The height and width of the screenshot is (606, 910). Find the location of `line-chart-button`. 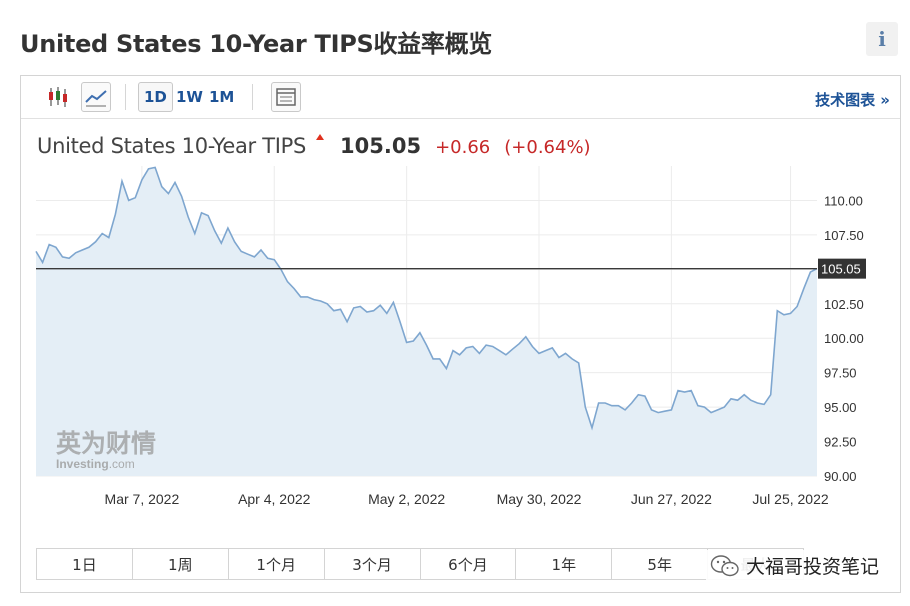

line-chart-button is located at coordinates (96, 97).